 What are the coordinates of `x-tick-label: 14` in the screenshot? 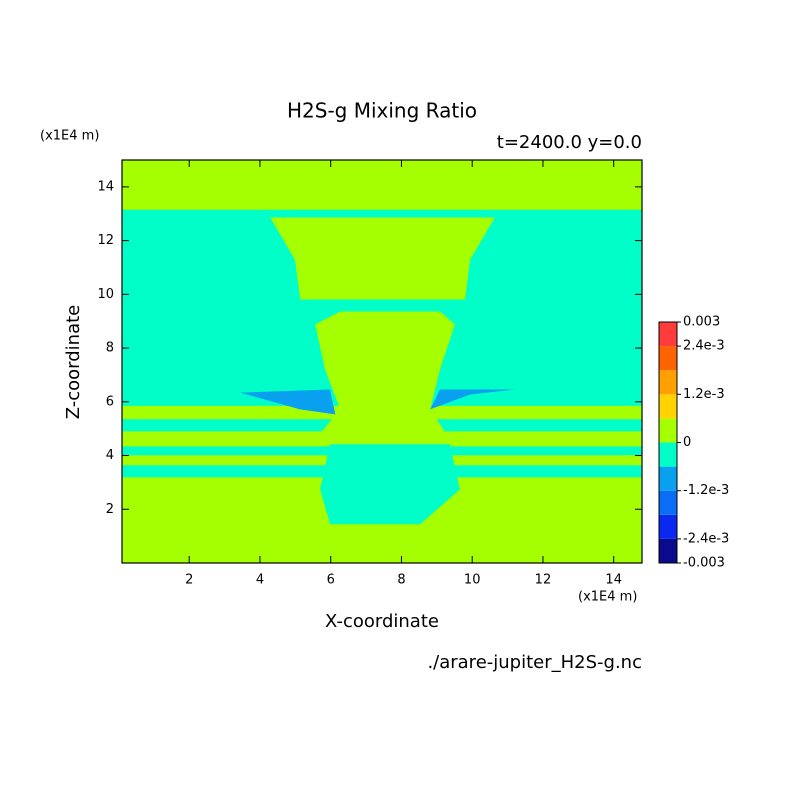 It's located at (613, 580).